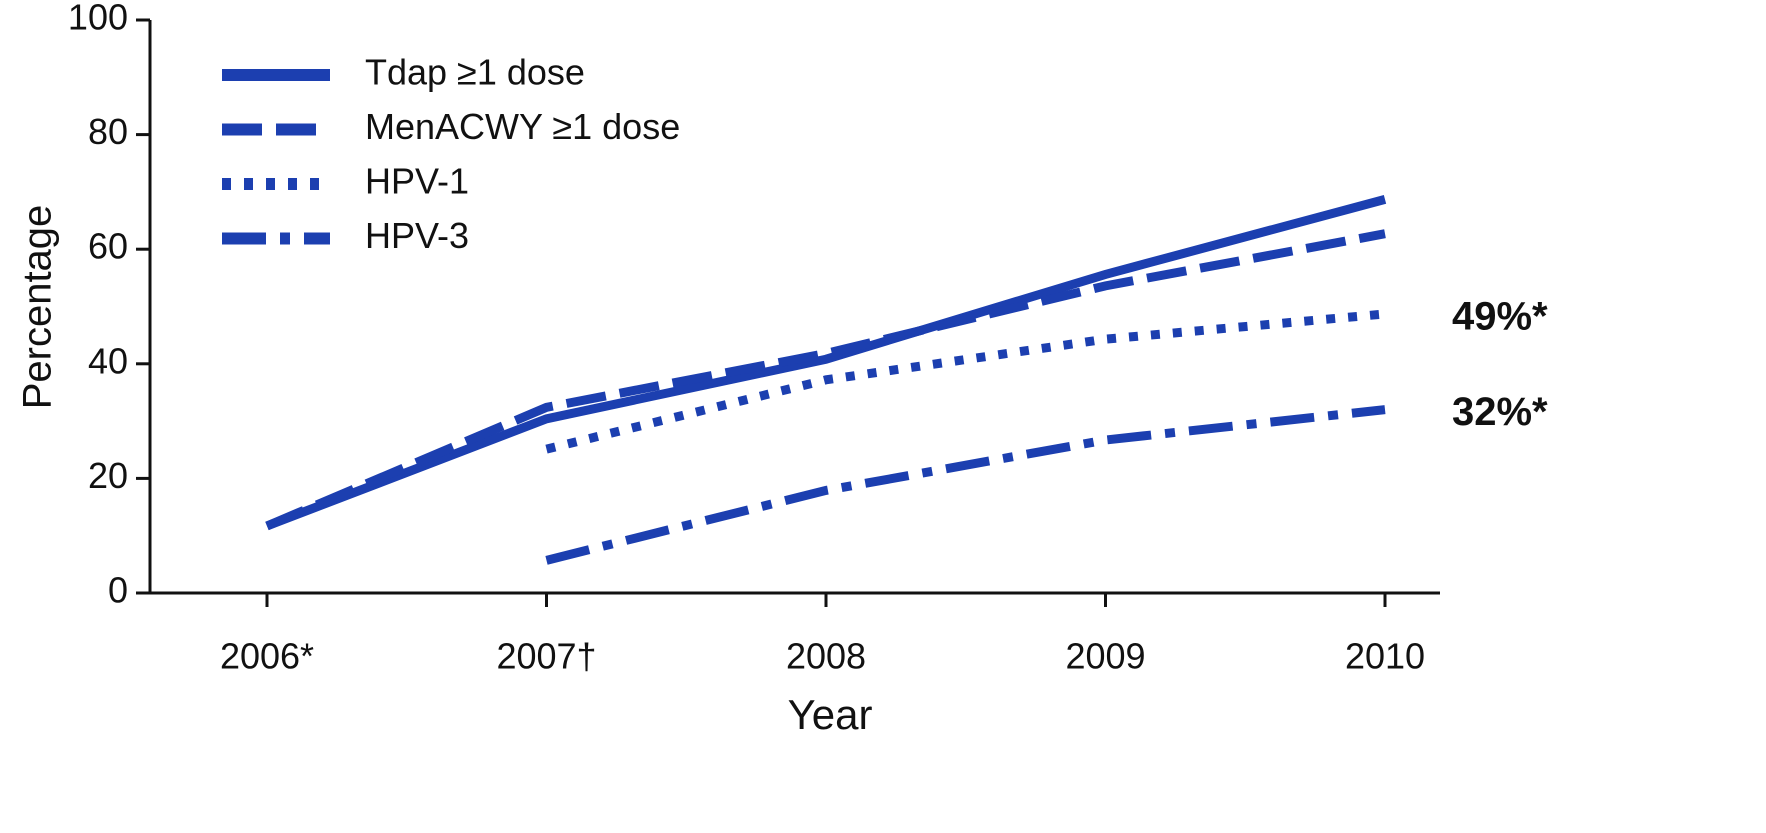  Describe the element at coordinates (1500, 412) in the screenshot. I see `value-label: 32%*` at that location.